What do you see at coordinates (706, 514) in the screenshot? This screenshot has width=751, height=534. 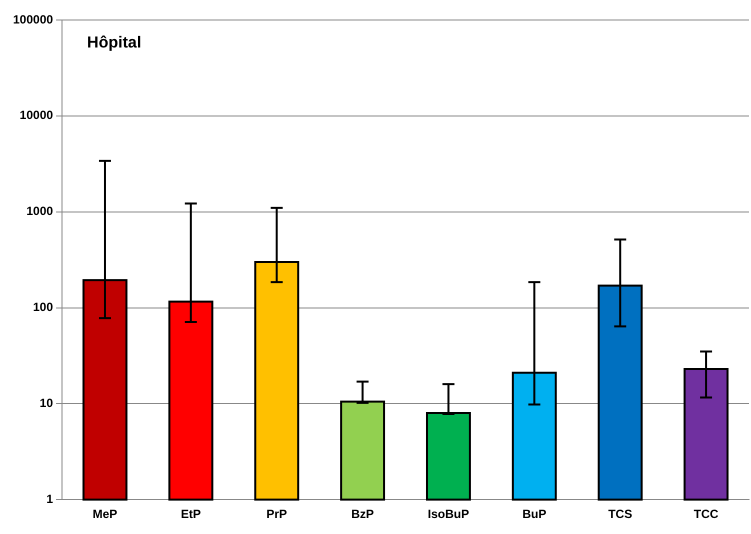 I see `x-tick-label: TCC` at bounding box center [706, 514].